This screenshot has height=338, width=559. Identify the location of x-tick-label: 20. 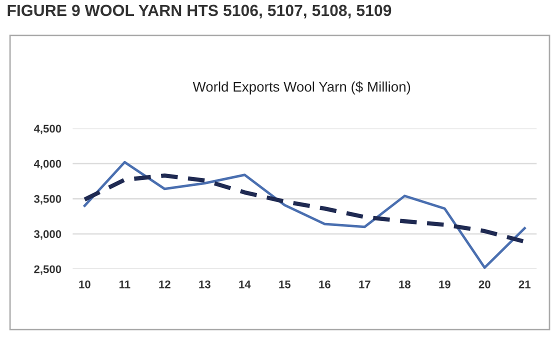
(484, 284).